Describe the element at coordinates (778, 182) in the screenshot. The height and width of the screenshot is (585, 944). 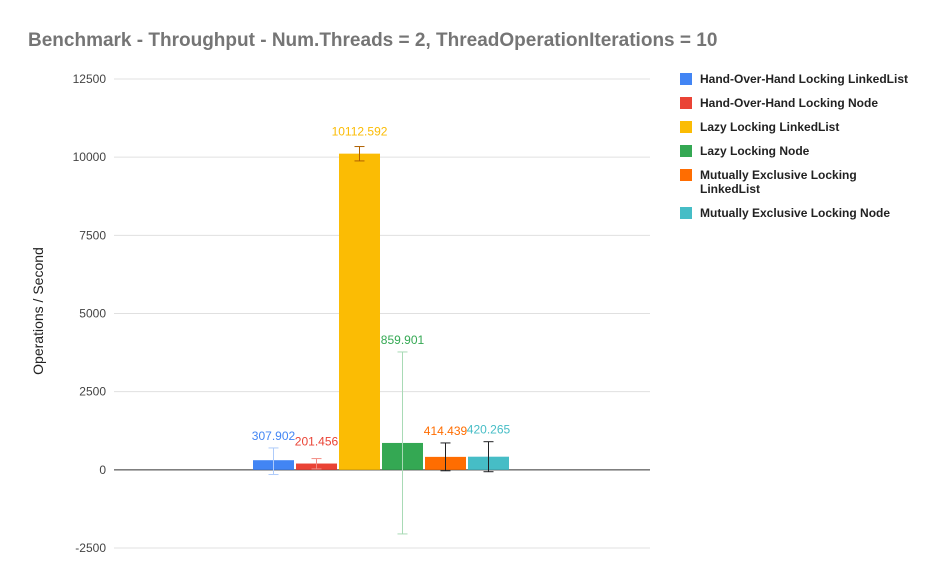
I see `legend-label: Mutually Exclusive Locking LinkedList` at that location.